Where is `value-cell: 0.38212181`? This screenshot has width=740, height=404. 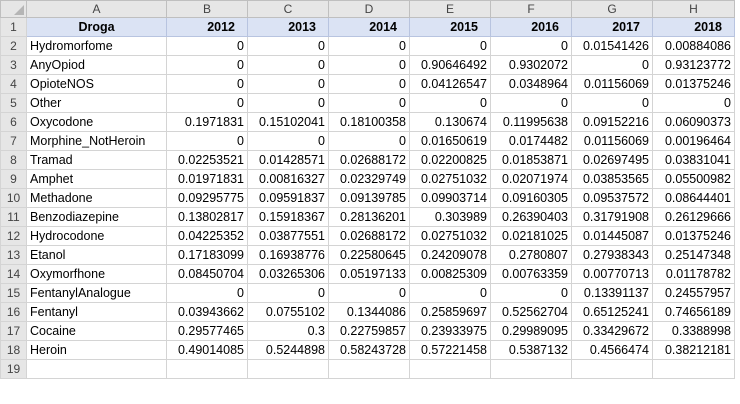 value-cell: 0.38212181 is located at coordinates (693, 350).